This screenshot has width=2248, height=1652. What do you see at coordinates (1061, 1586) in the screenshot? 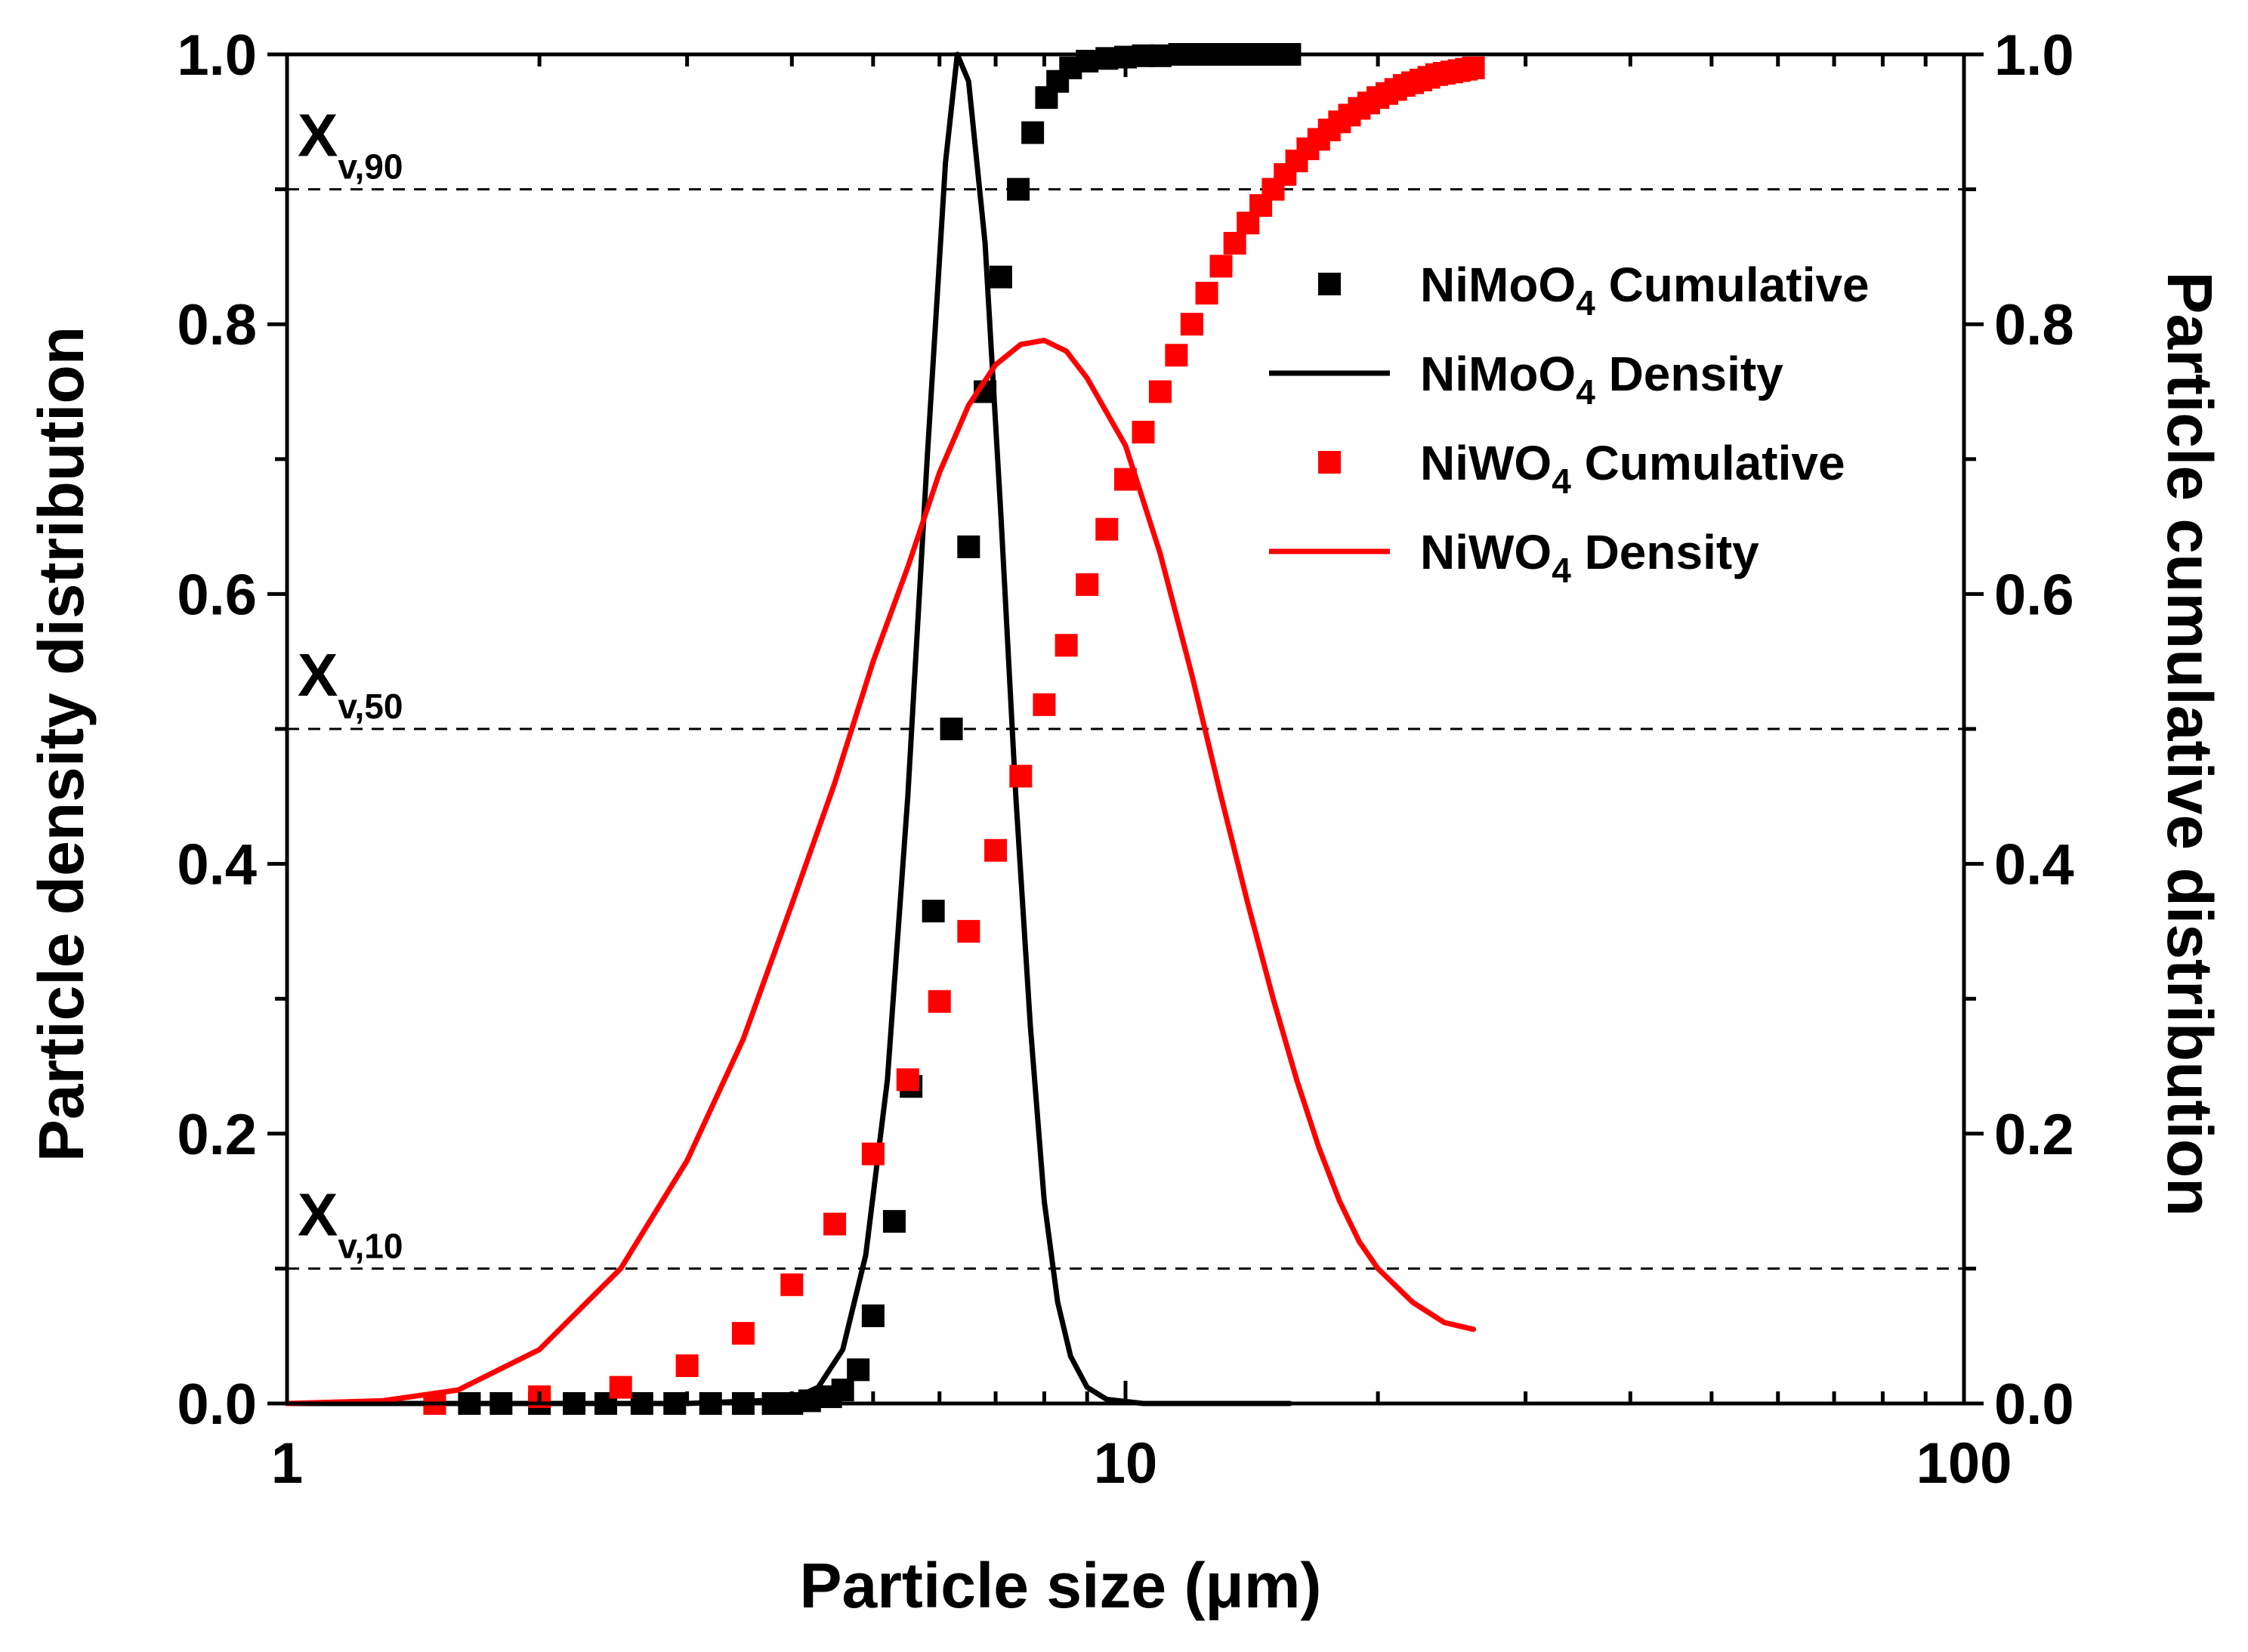
I see `x-axis-title: Particle size (μm)` at bounding box center [1061, 1586].